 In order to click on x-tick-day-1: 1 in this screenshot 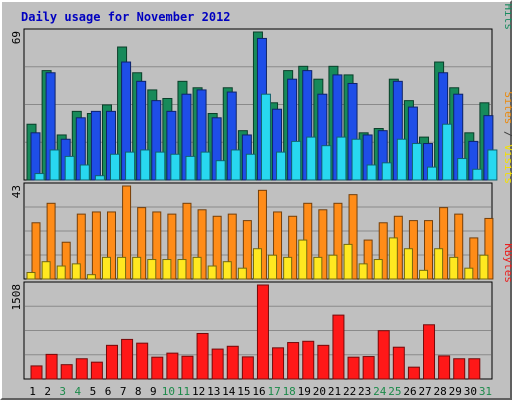, I will do `click(32, 391)`.